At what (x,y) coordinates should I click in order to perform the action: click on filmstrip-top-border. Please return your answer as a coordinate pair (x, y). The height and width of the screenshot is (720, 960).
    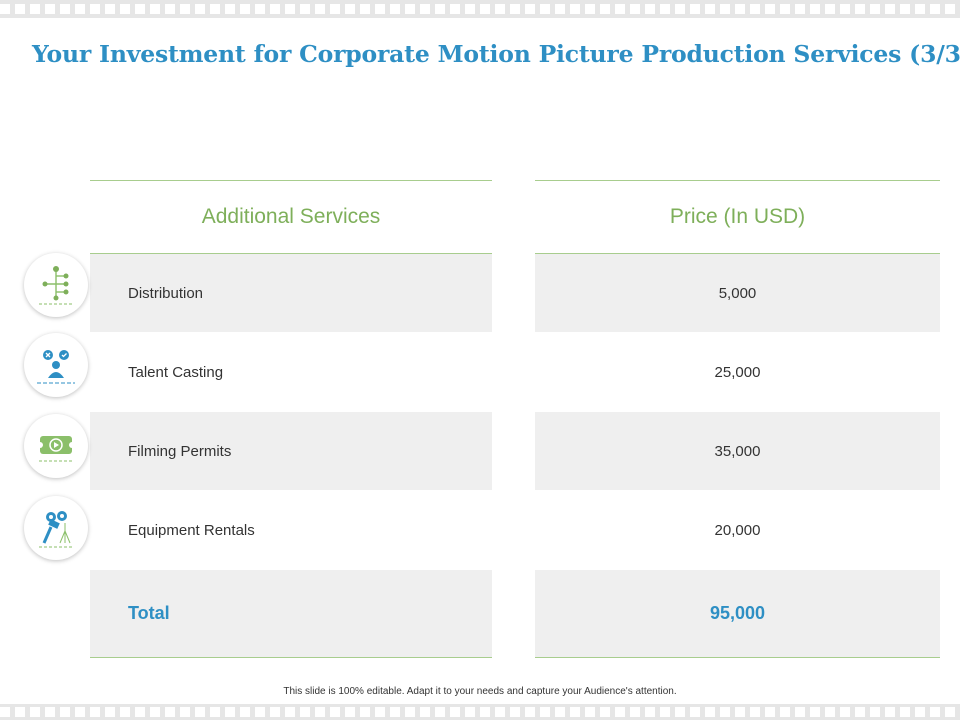
    Looking at the image, I should click on (480, 9).